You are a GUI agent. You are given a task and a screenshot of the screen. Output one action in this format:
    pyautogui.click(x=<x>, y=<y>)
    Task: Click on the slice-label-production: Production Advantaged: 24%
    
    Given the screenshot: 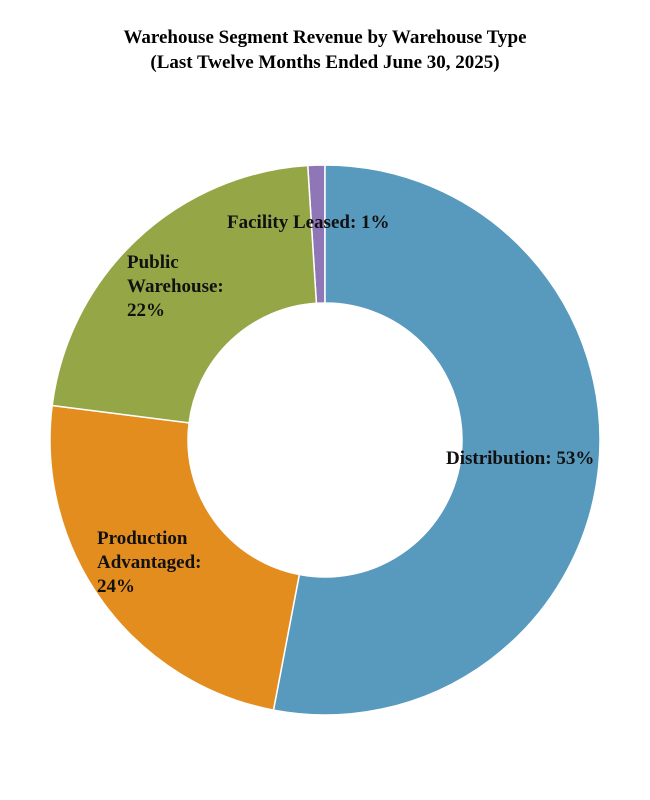 What is the action you would take?
    pyautogui.click(x=149, y=563)
    